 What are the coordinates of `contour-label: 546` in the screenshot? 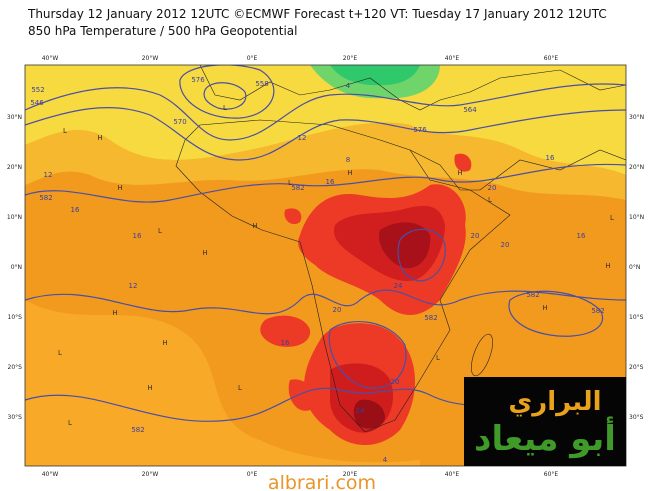 It's located at (37, 103).